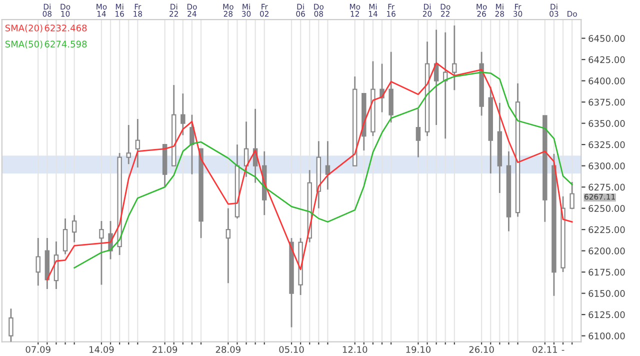 The width and height of the screenshot is (640, 356). Describe the element at coordinates (545, 349) in the screenshot. I see `x-tick-label: 02.11` at that location.